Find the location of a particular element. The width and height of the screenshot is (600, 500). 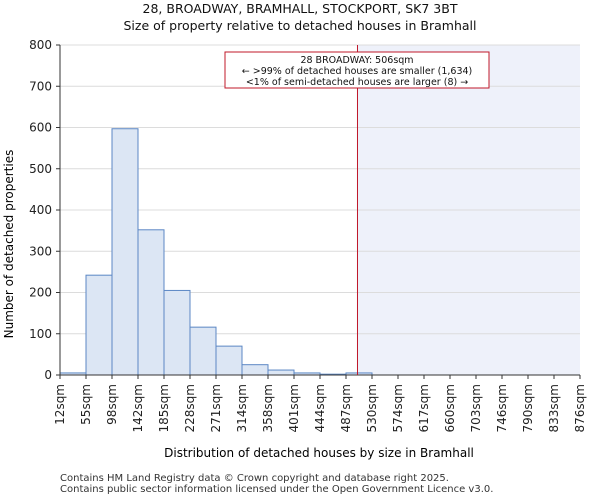

y-axis-label: Number of detached properties is located at coordinates (9, 244).